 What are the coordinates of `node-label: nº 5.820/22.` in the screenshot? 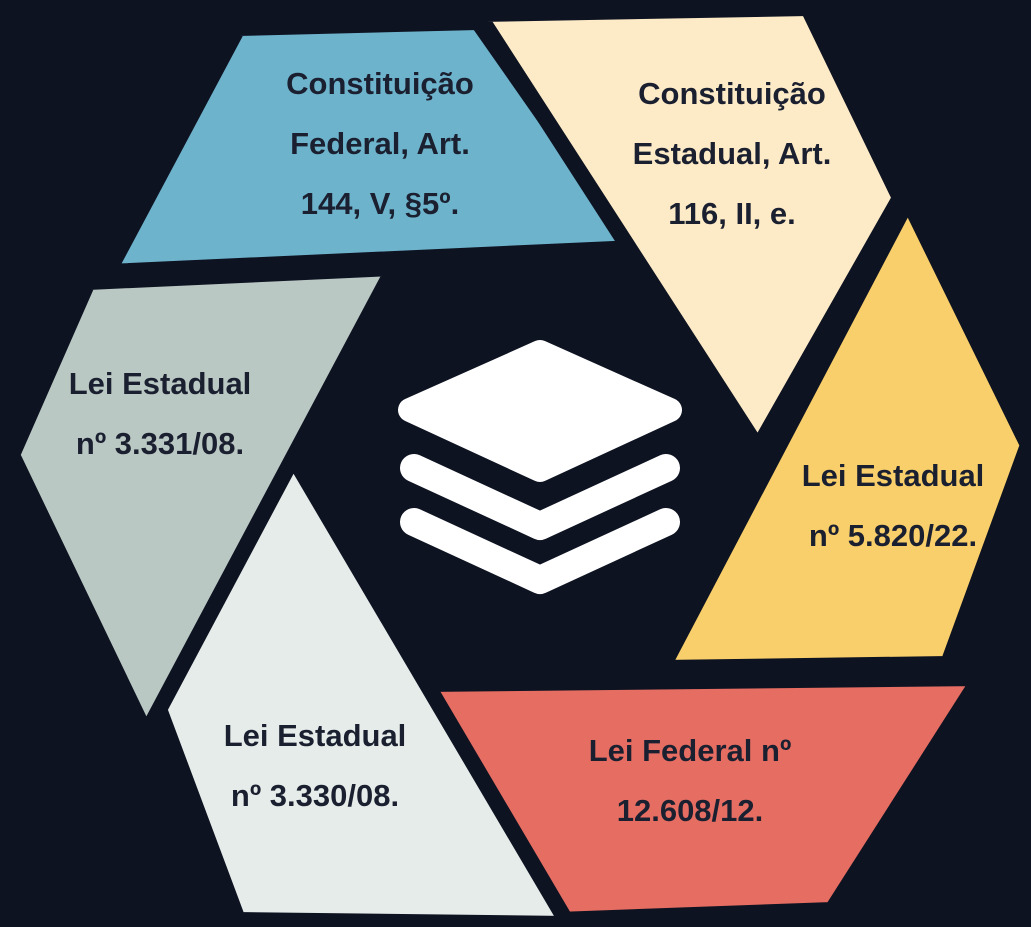 It's located at (893, 535).